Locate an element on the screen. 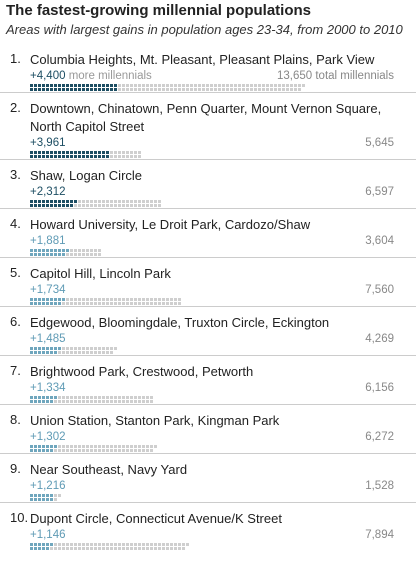 This screenshot has width=416, height=564. total-label: 7,560 is located at coordinates (379, 290).